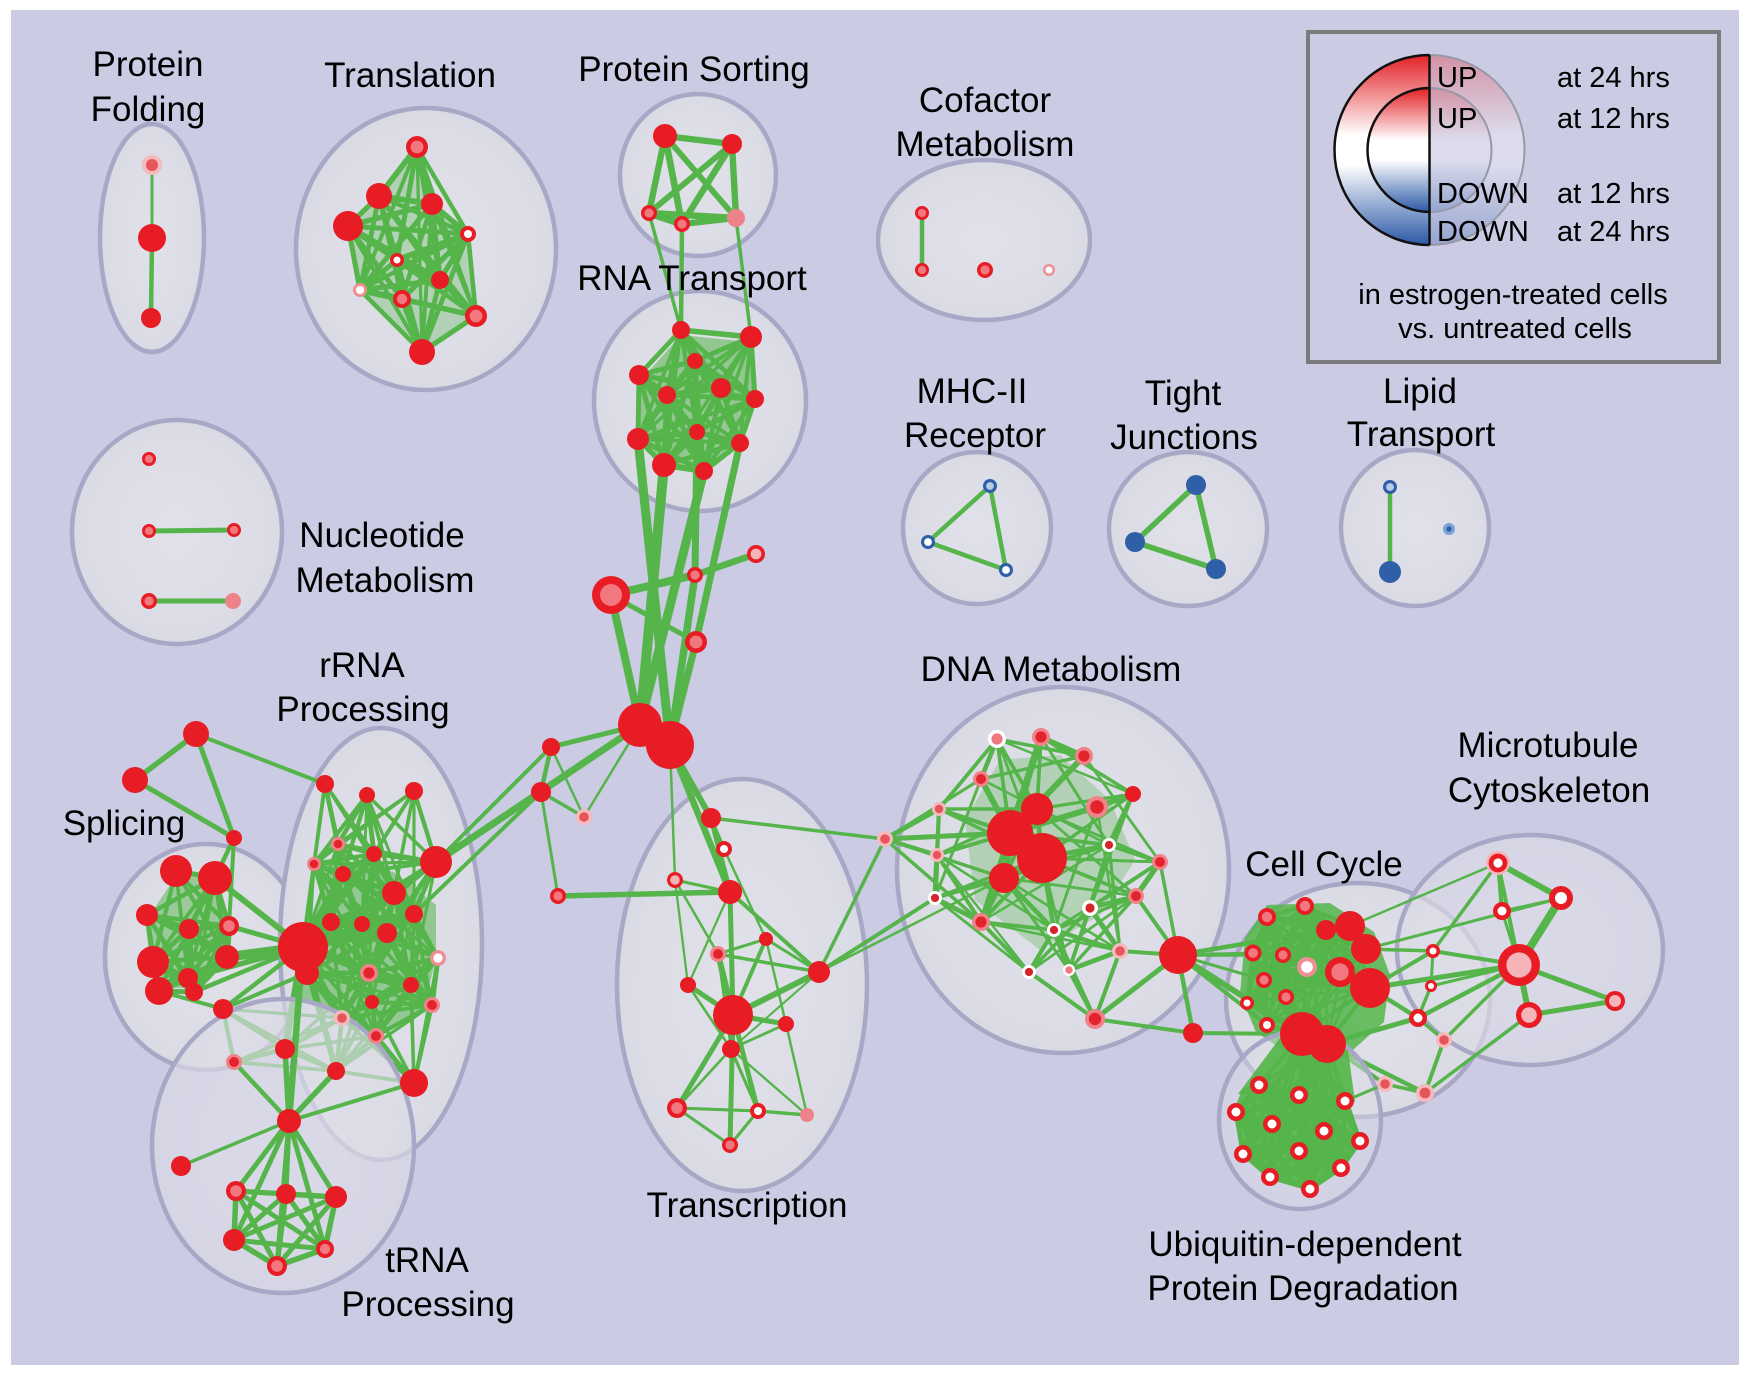 Image resolution: width=1750 pixels, height=1376 pixels. Describe the element at coordinates (692, 278) in the screenshot. I see `svg-text: RNA Transport` at that location.